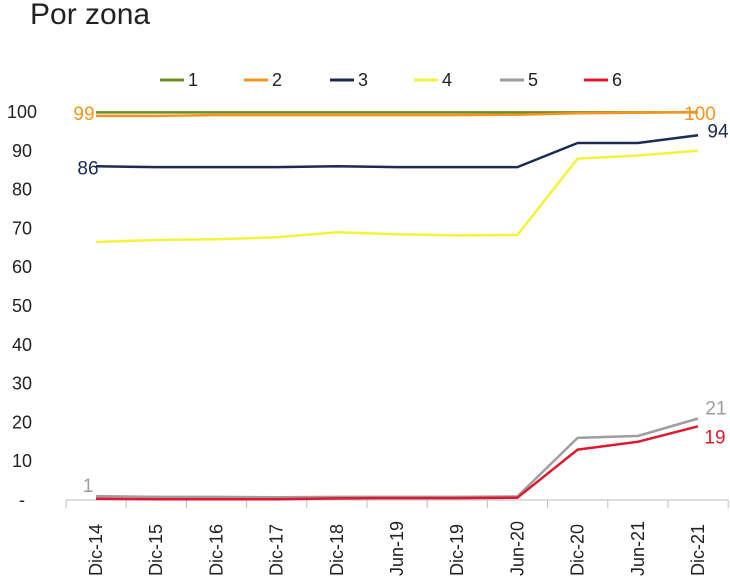 This screenshot has width=730, height=586. I want to click on x-tick-label: Dic-15, so click(156, 550).